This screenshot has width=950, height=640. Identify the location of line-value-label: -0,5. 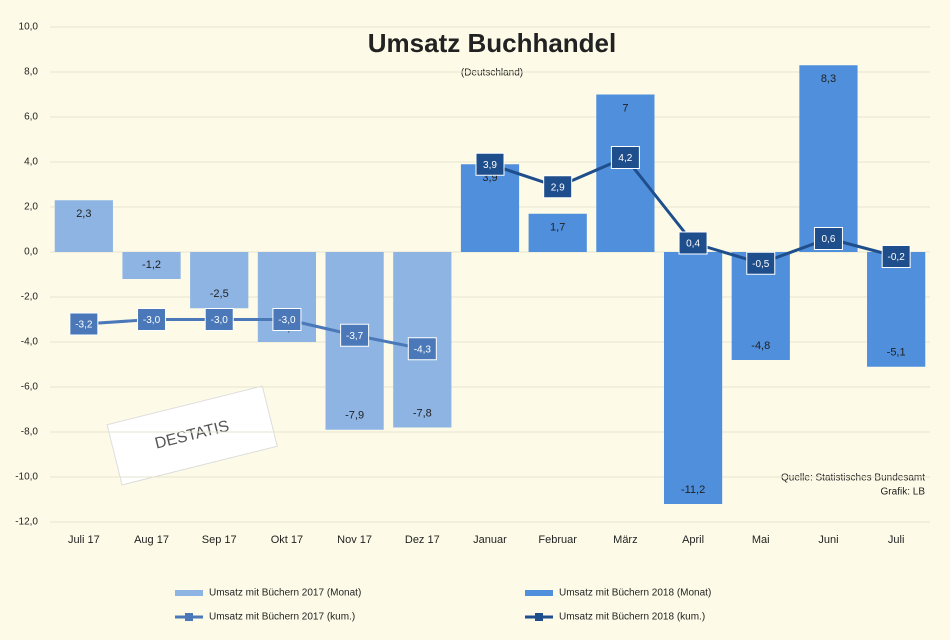
(761, 264).